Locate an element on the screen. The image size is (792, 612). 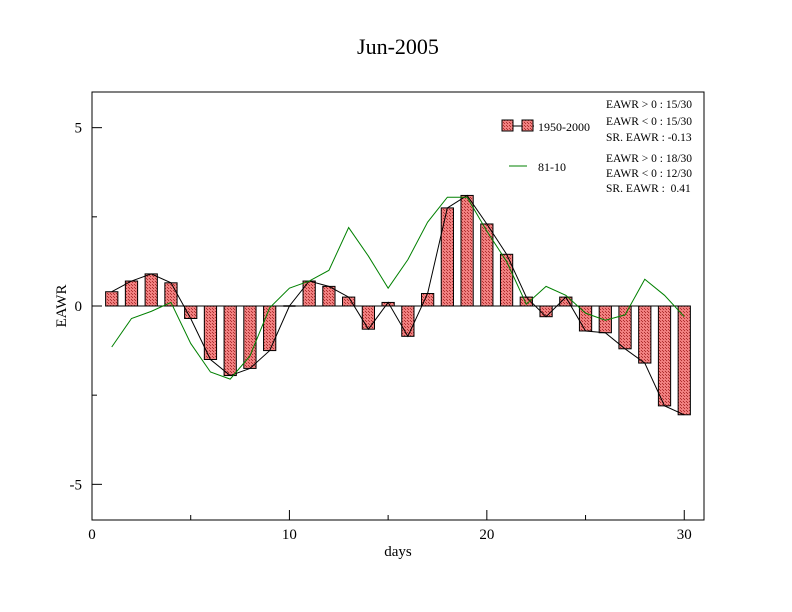
y-axis-label: EAWR is located at coordinates (62, 306).